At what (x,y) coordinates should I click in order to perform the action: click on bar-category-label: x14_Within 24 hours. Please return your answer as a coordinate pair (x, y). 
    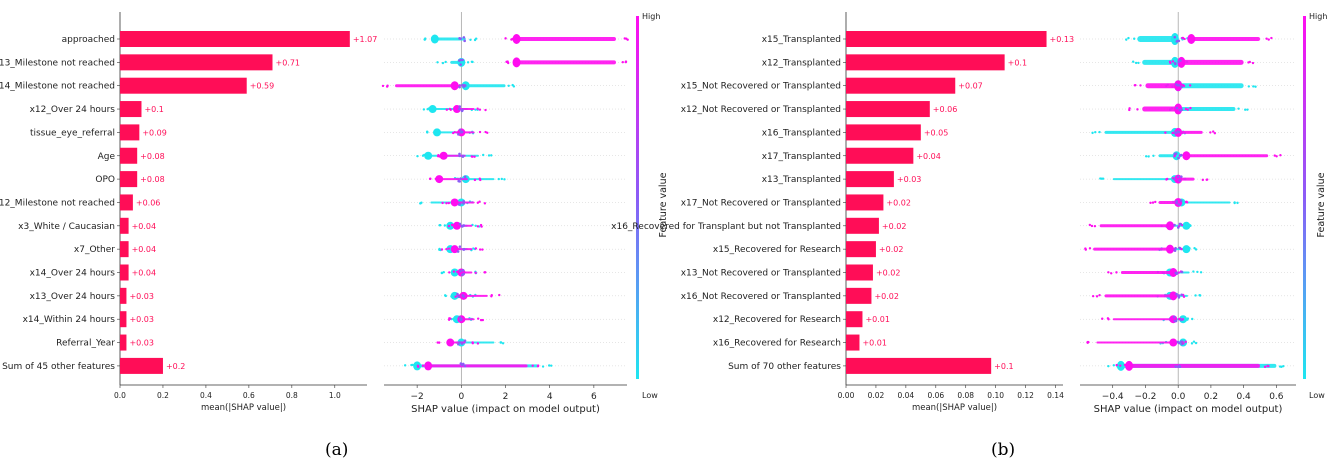
    Looking at the image, I should click on (69, 320).